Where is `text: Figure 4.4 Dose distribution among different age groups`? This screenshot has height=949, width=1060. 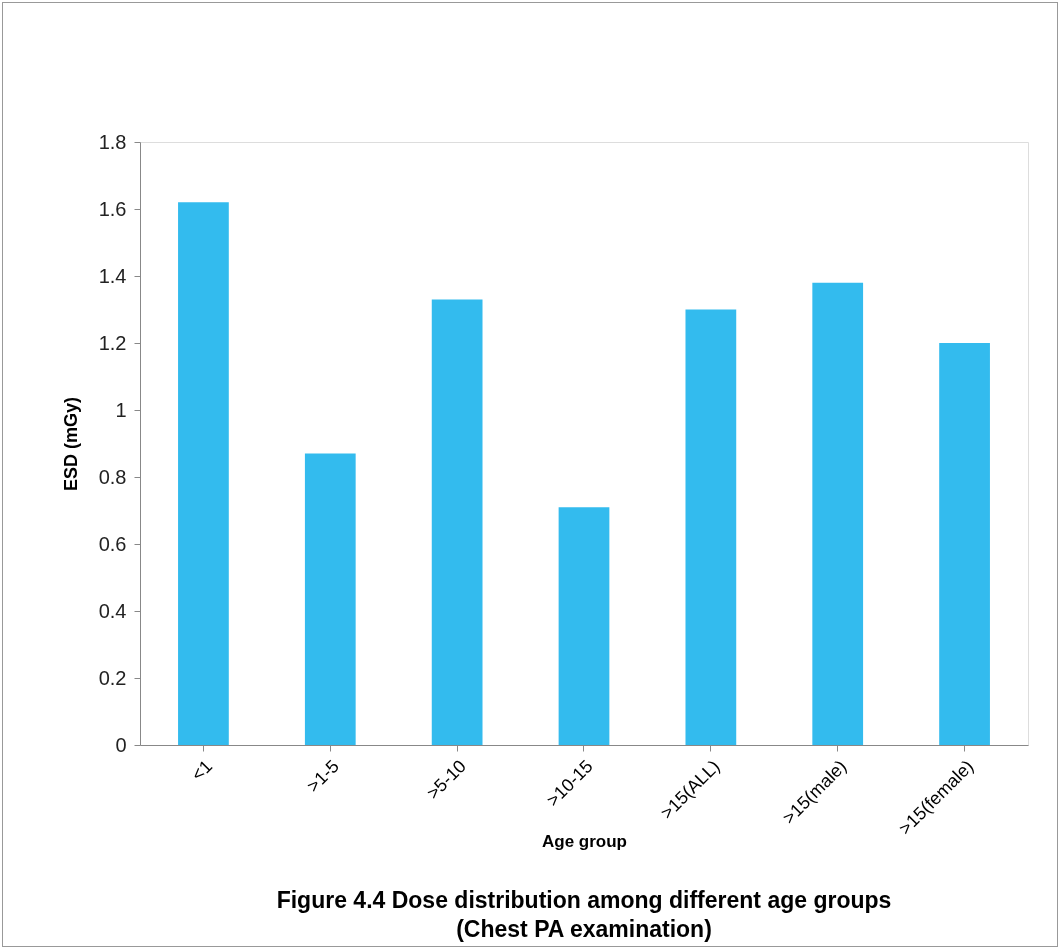 text: Figure 4.4 Dose distribution among different age groups is located at coordinates (584, 900).